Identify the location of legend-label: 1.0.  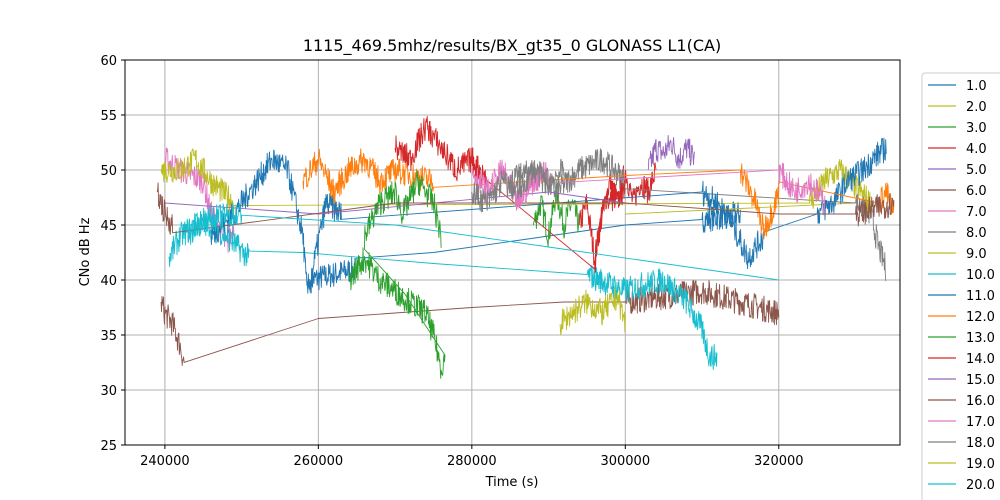
(976, 86).